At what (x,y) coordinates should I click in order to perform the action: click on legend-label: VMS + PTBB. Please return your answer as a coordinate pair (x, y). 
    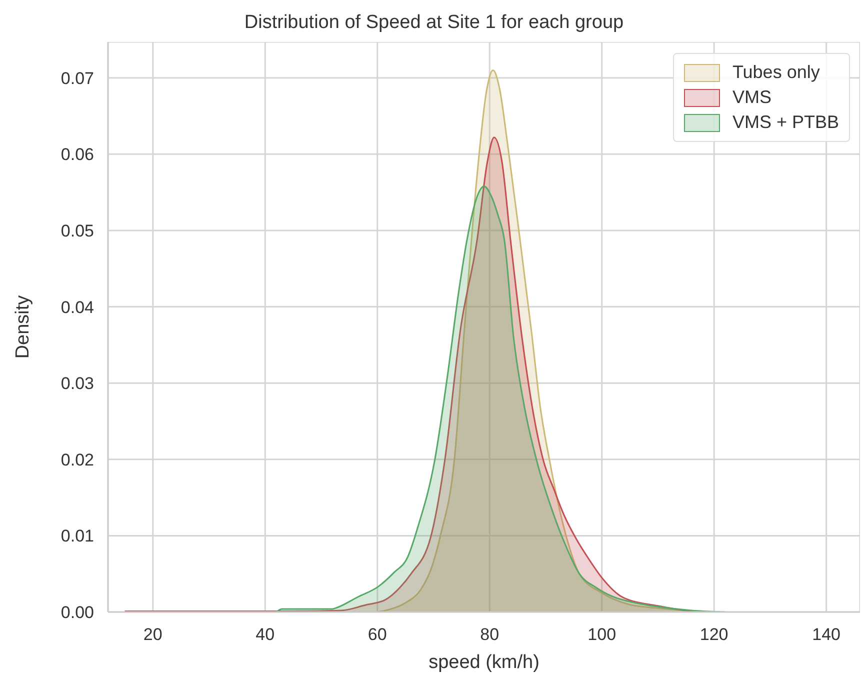
    Looking at the image, I should click on (785, 122).